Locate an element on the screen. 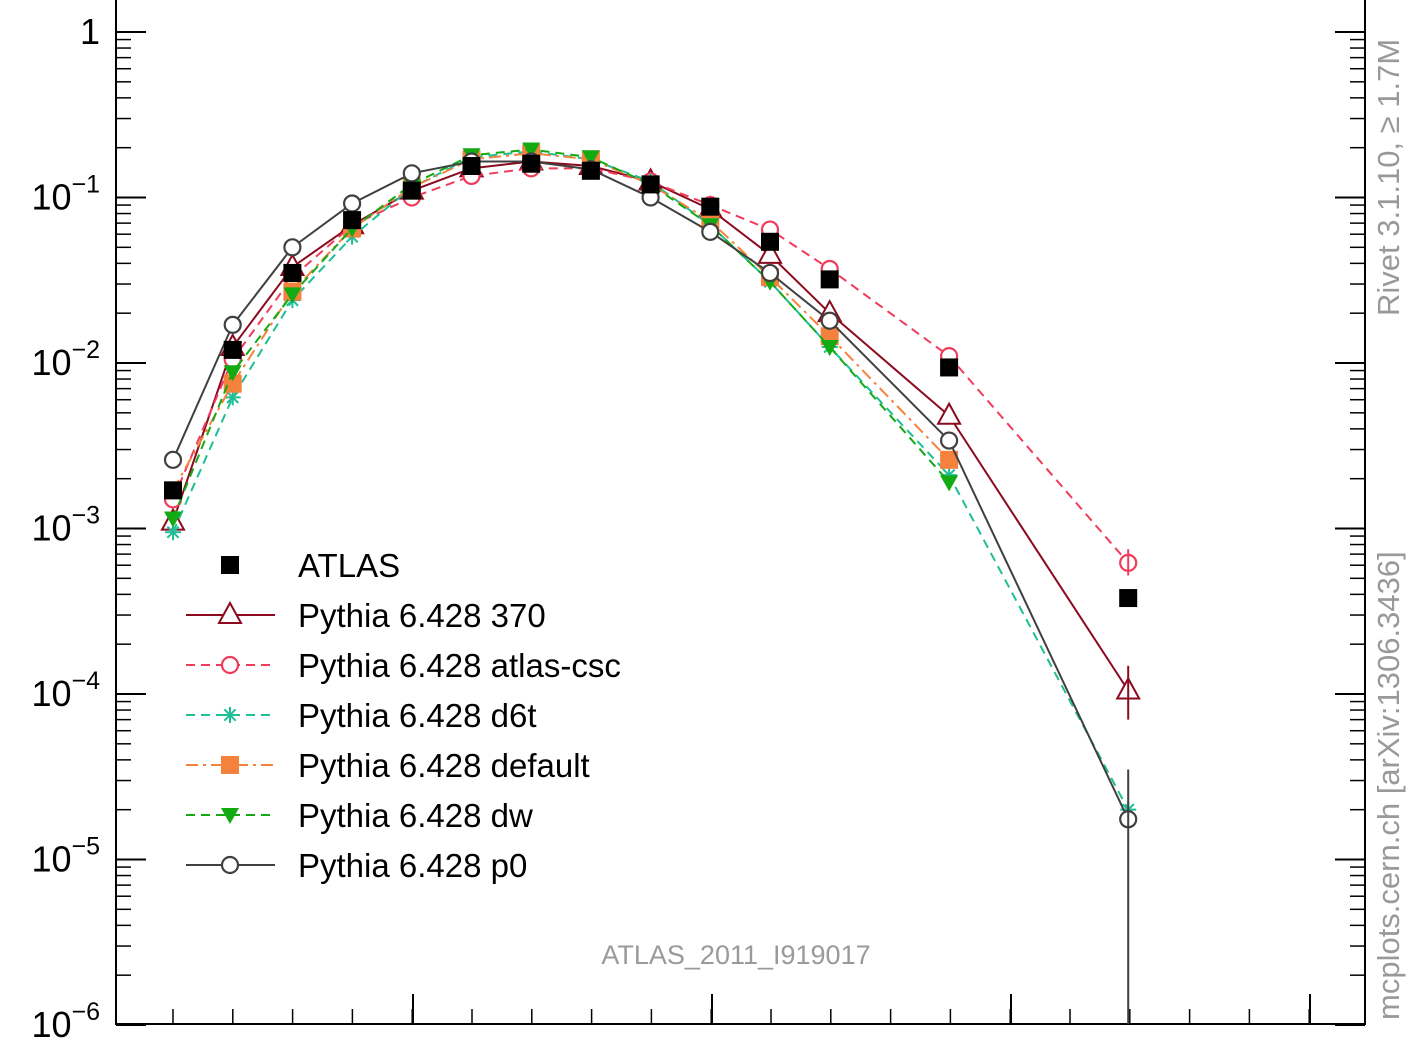 The height and width of the screenshot is (1040, 1411). legend-entry: ATLAS is located at coordinates (310, 565).